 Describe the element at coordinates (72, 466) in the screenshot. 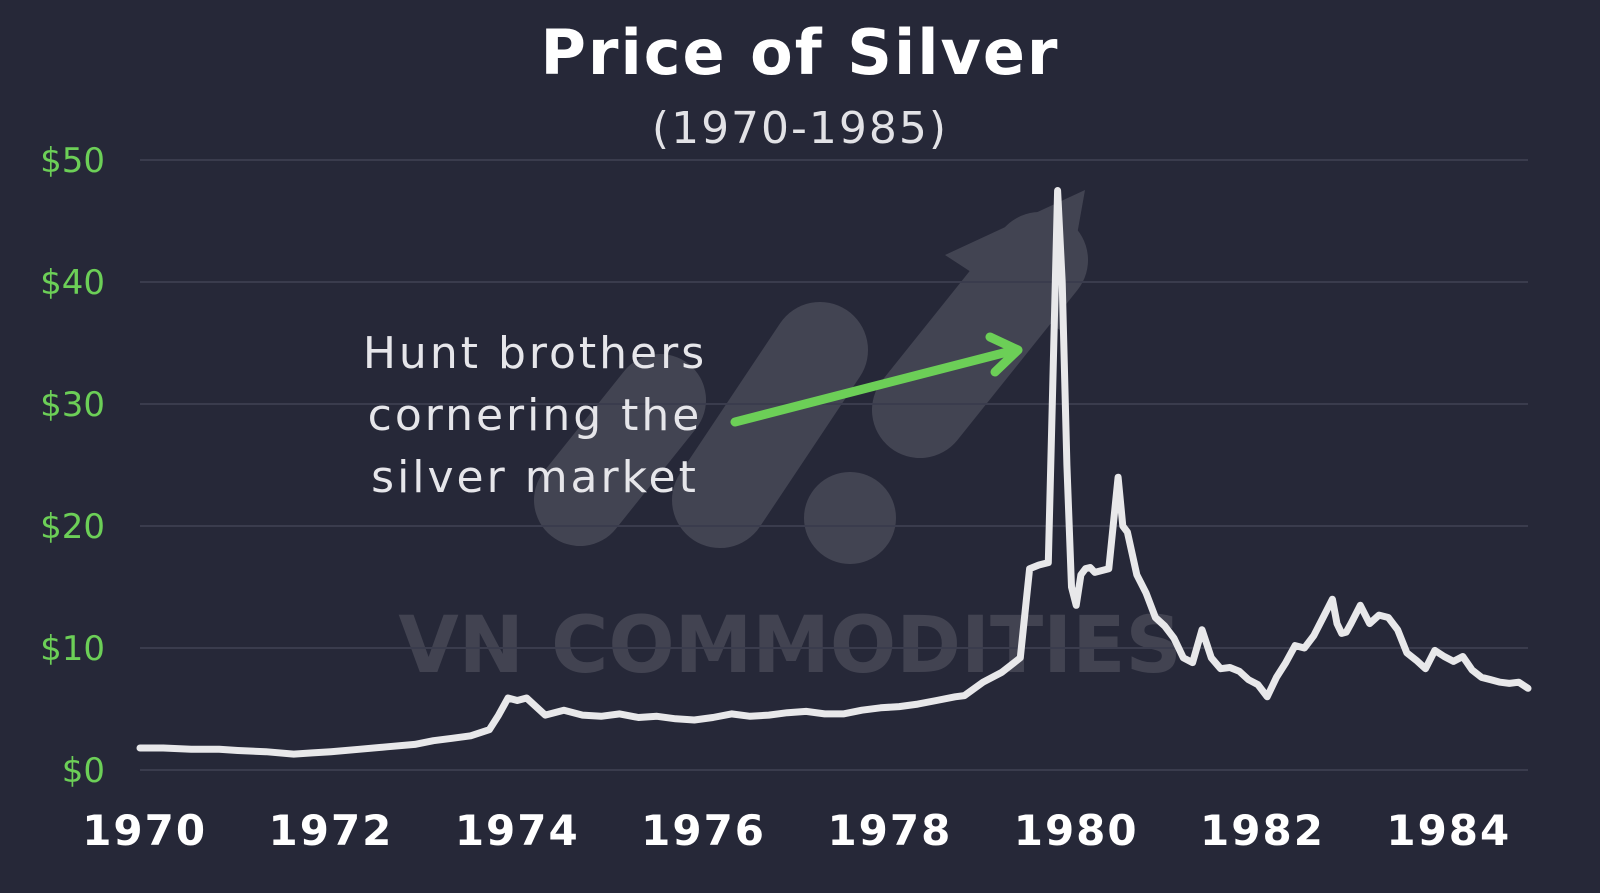

I see `y-axis-tick-labels: $0 $10 $20 $30 $40 $50` at that location.